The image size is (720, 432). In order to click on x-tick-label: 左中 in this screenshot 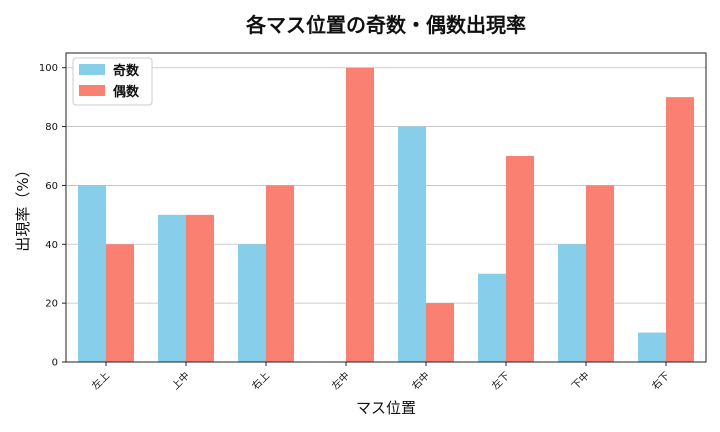, I will do `click(340, 380)`.